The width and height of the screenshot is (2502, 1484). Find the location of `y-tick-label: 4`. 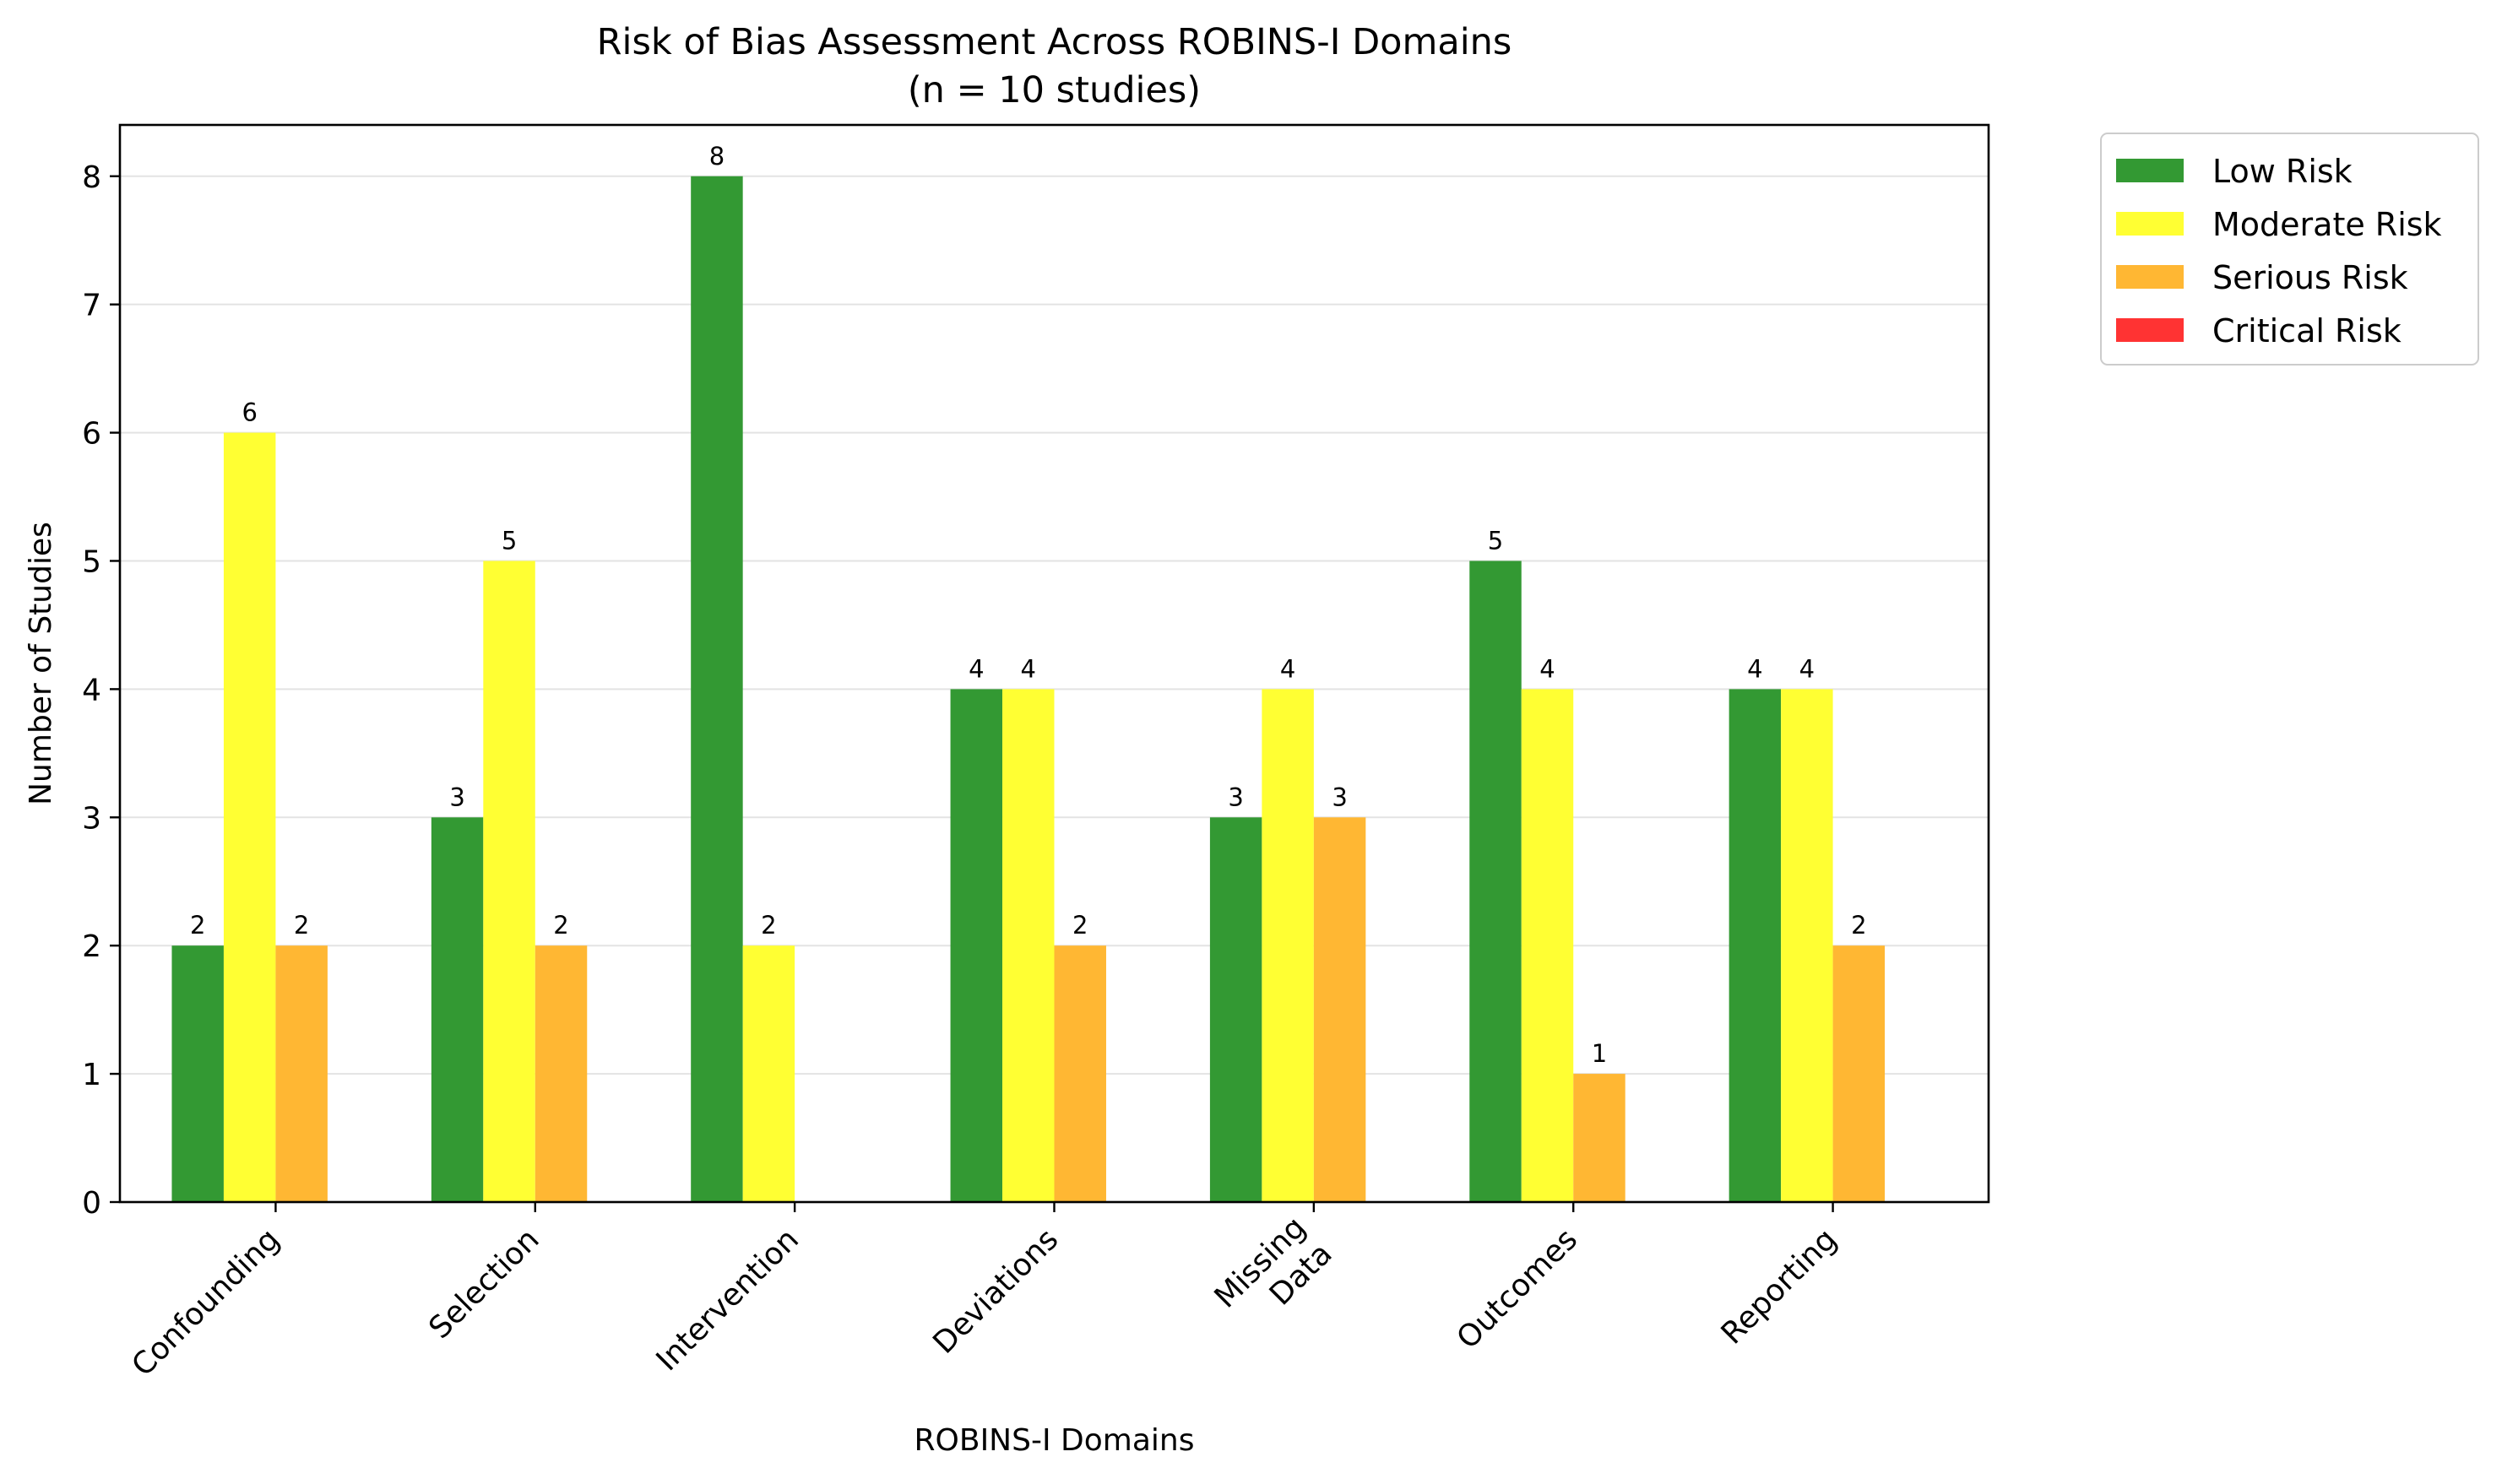

y-tick-label: 4 is located at coordinates (91, 690).